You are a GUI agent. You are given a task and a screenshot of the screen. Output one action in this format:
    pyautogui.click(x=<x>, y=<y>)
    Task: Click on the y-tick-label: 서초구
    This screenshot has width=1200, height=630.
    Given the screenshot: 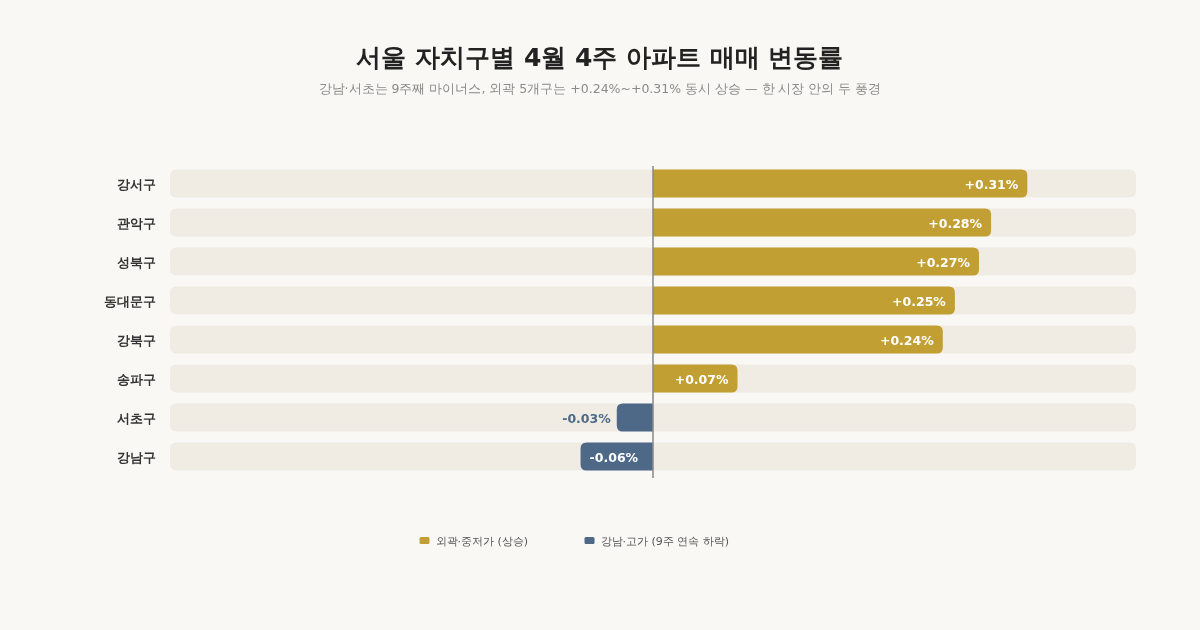 What is the action you would take?
    pyautogui.click(x=136, y=418)
    